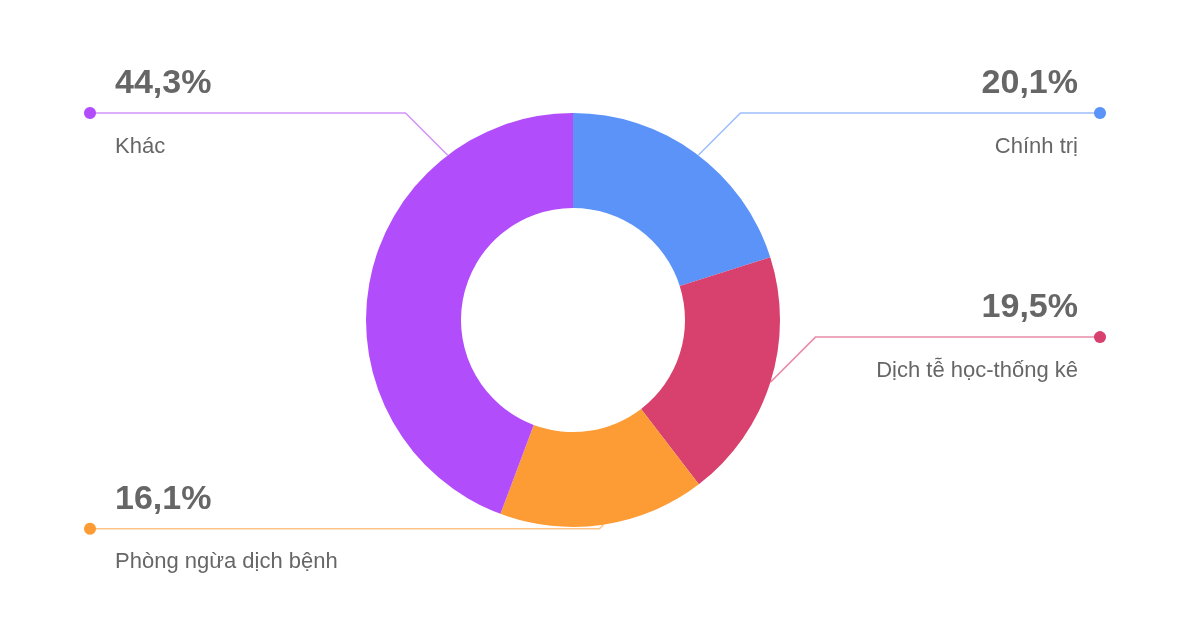  What do you see at coordinates (1029, 81) in the screenshot?
I see `data-label: 20,1%` at bounding box center [1029, 81].